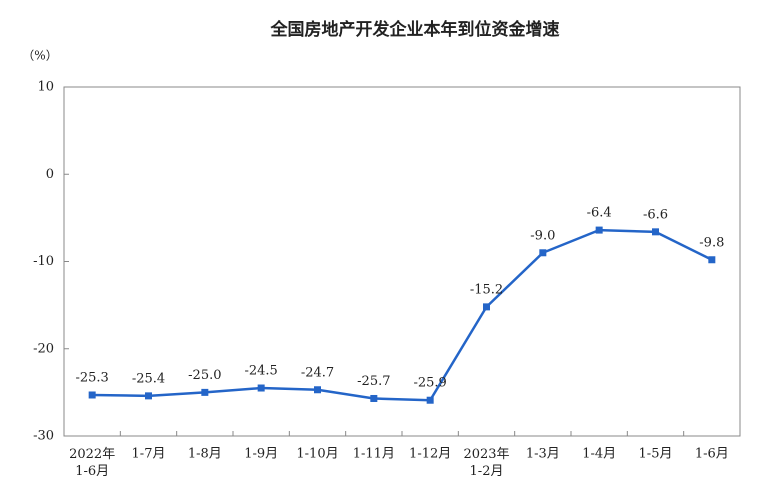  Describe the element at coordinates (92, 463) in the screenshot. I see `x-tick-label: 2022年 1-6月` at that location.